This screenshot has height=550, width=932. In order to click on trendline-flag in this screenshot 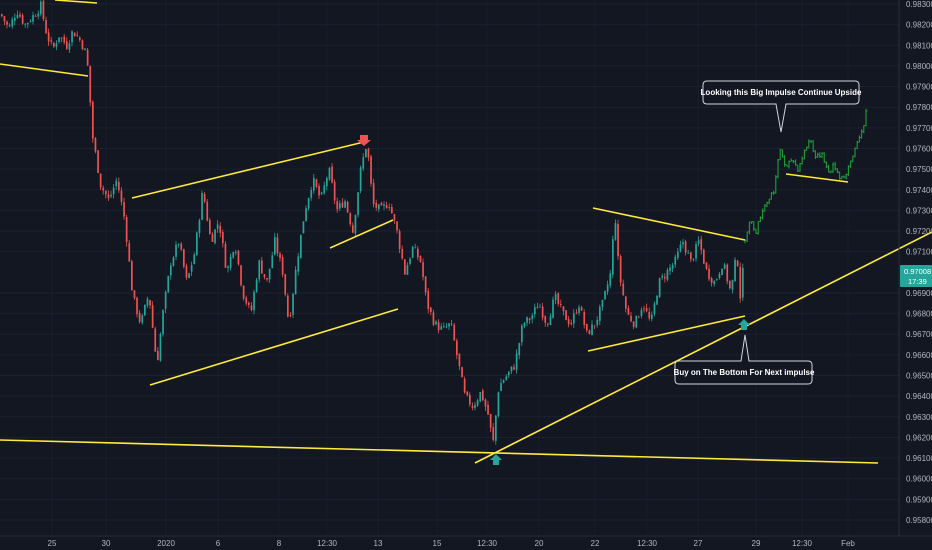, I will do `click(361, 234)`.